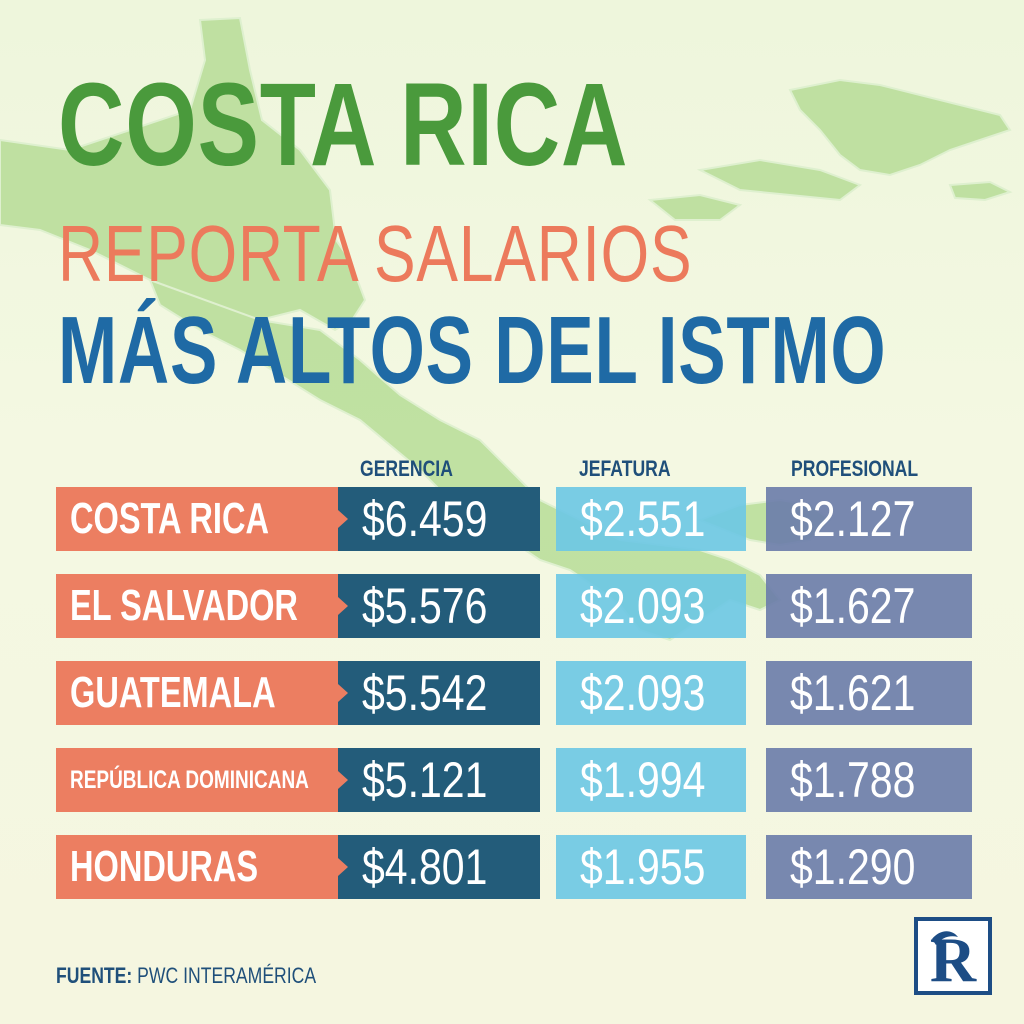 The width and height of the screenshot is (1024, 1024). I want to click on hispaniola-shape, so click(900, 127).